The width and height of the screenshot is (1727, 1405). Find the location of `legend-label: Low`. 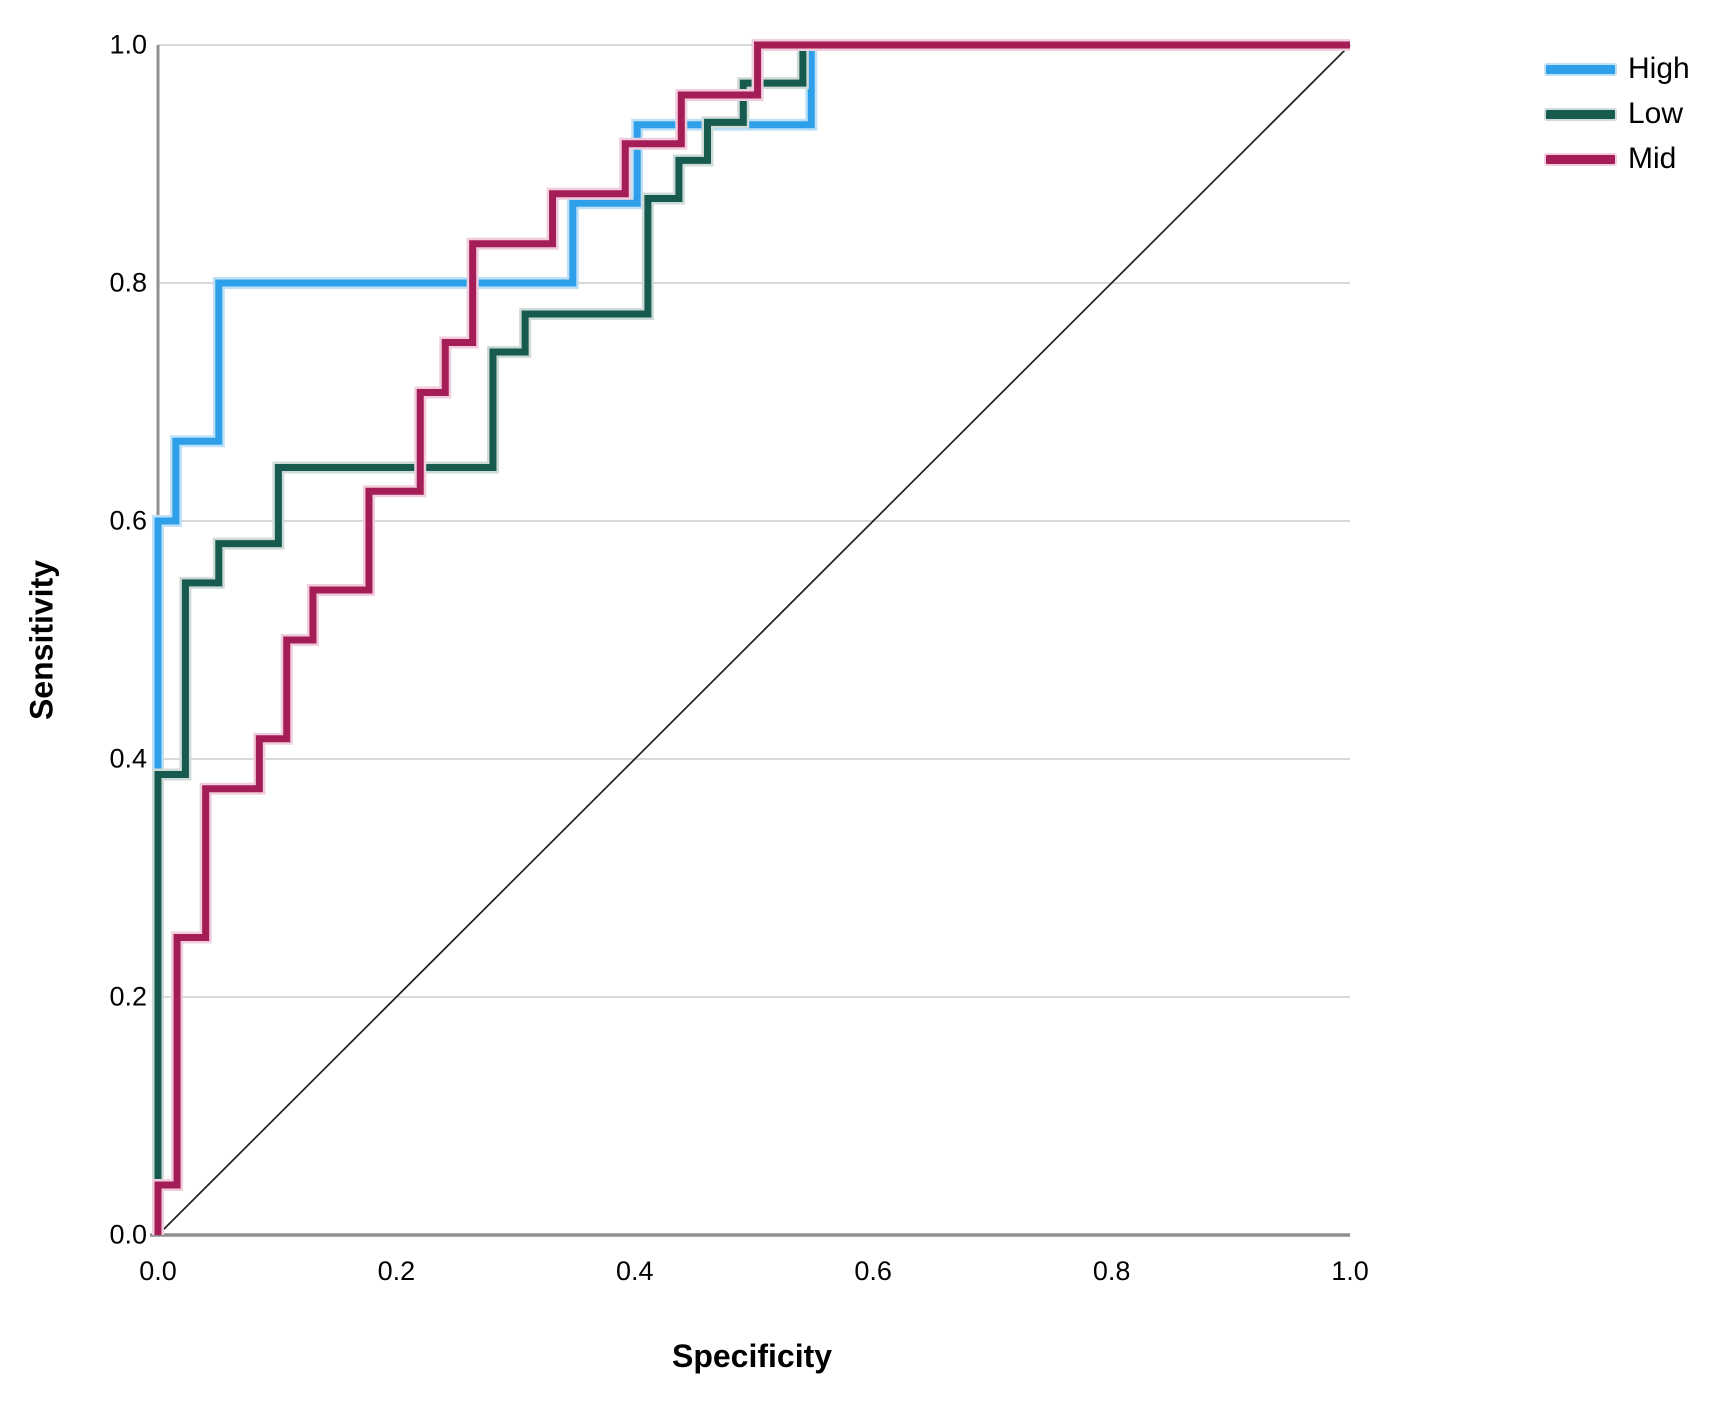

legend-label: Low is located at coordinates (1656, 113).